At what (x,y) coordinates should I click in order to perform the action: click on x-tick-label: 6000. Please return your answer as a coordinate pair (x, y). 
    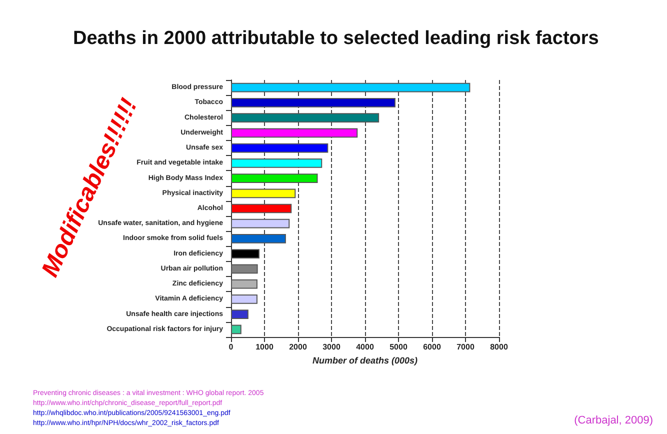
    Looking at the image, I should click on (432, 347).